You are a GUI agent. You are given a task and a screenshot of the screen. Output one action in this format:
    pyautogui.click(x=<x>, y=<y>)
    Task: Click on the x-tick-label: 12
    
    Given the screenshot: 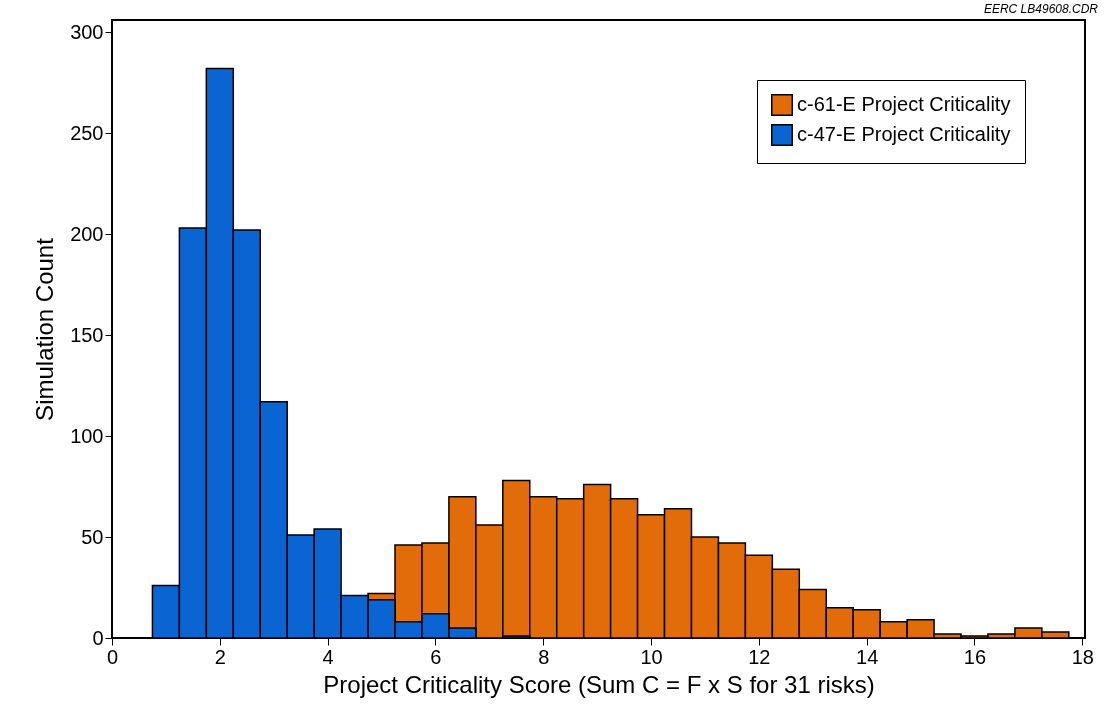 What is the action you would take?
    pyautogui.click(x=759, y=656)
    